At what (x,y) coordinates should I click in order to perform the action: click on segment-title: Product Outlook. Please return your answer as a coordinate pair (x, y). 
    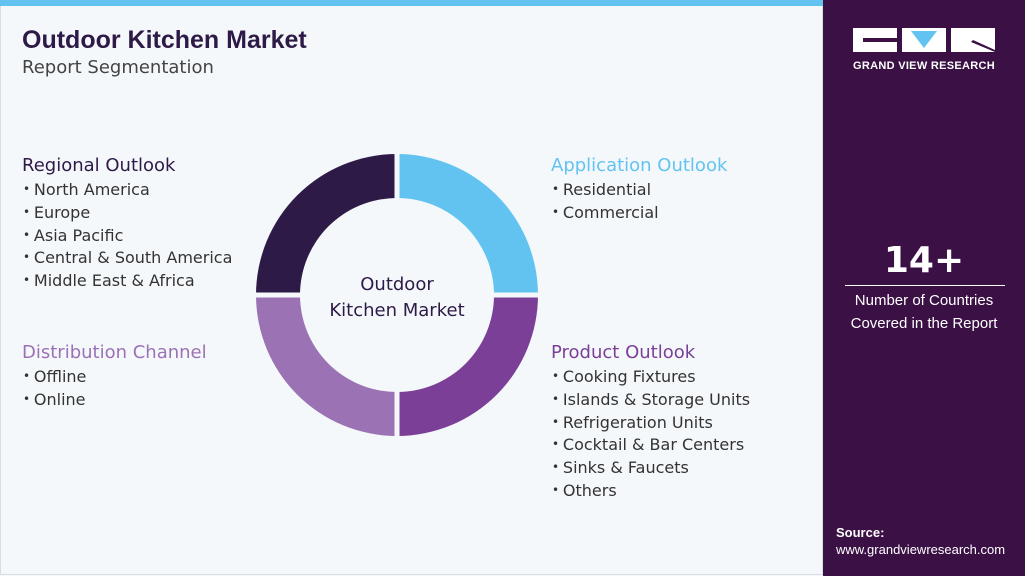
    Looking at the image, I should click on (623, 352).